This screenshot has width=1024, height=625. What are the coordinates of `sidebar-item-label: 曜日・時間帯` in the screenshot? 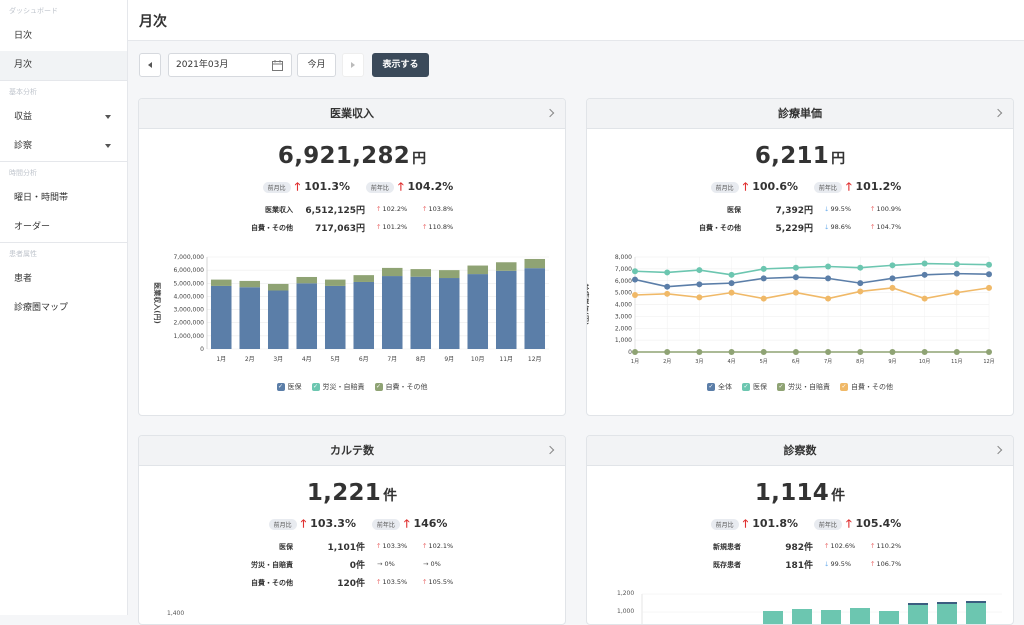 It's located at (41, 198).